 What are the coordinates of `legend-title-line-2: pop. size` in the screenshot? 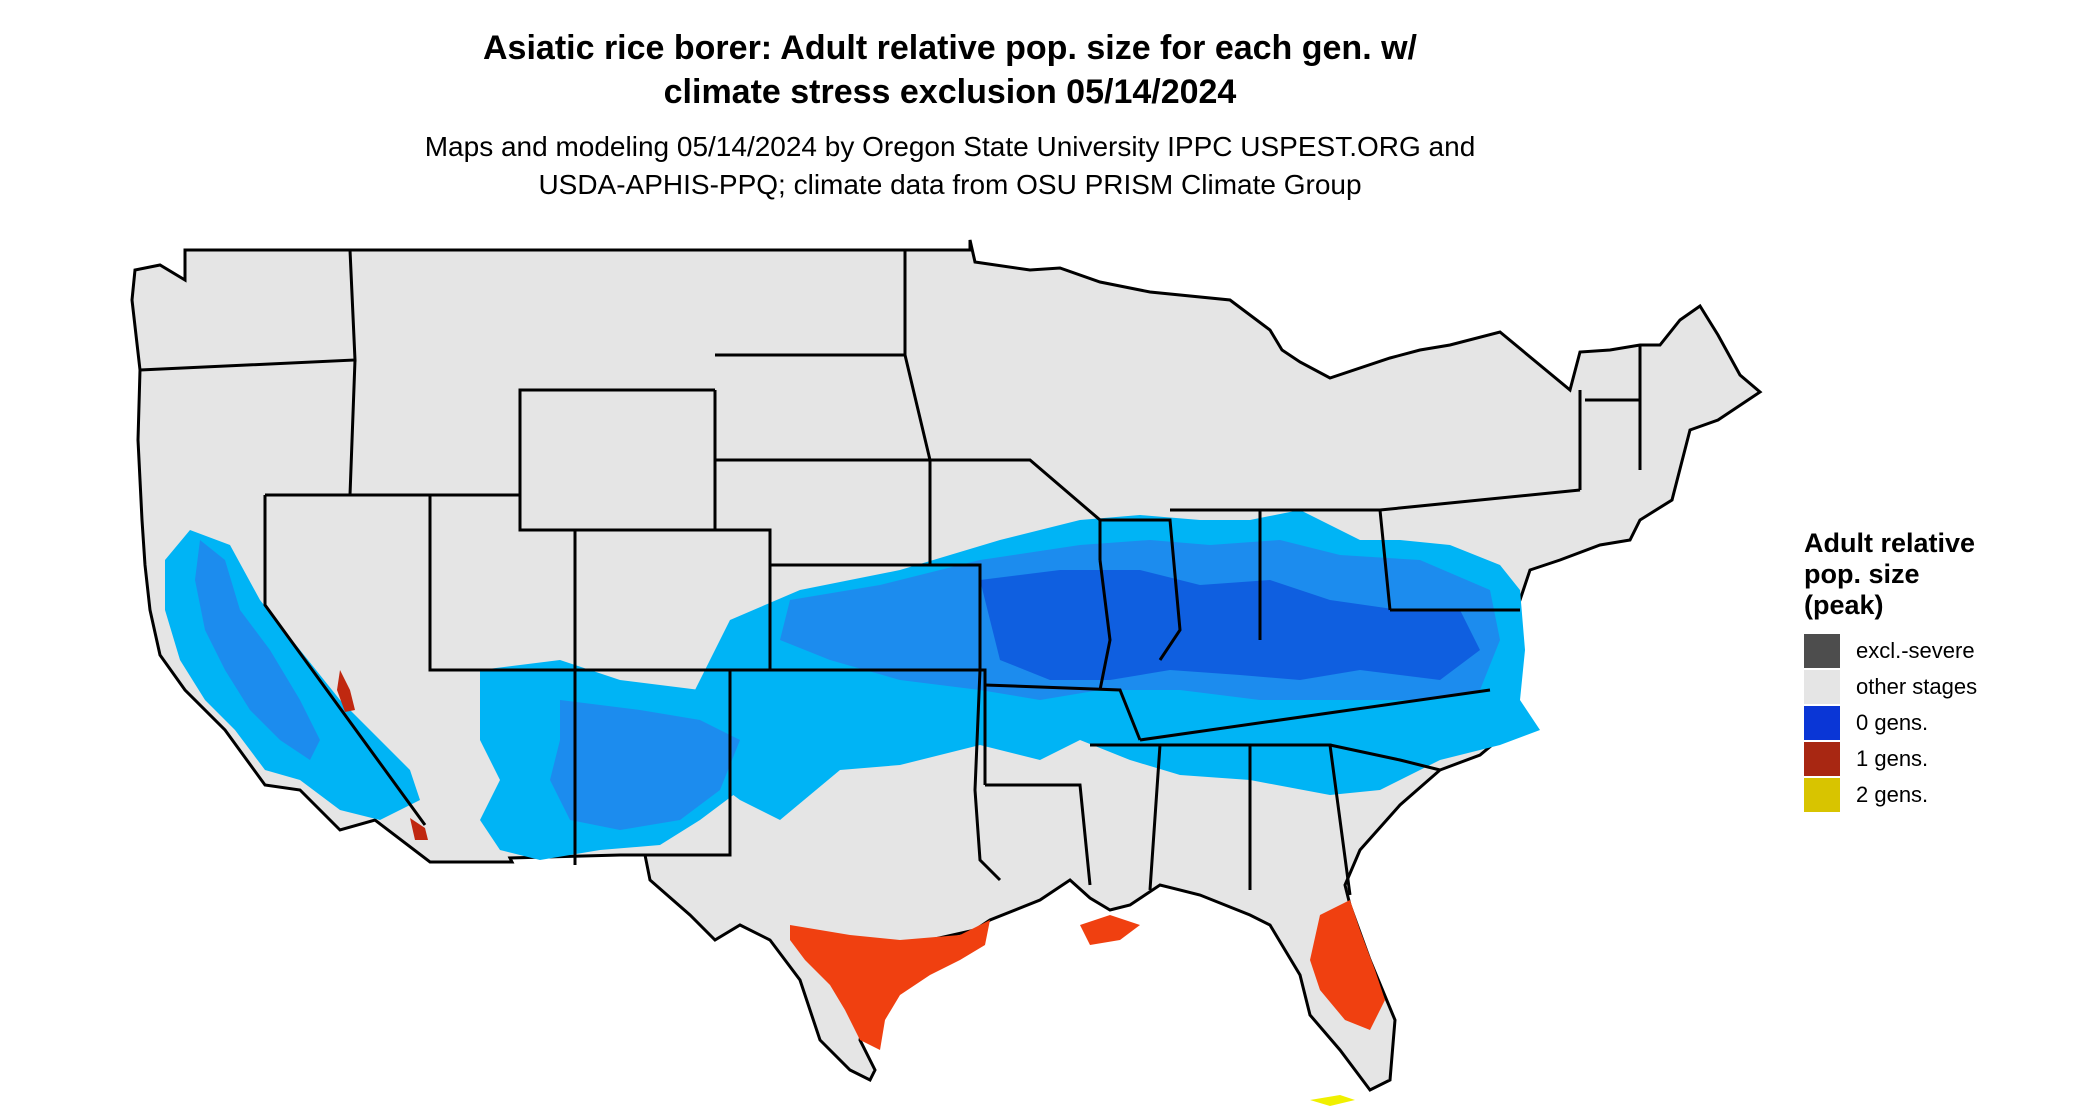 It's located at (1862, 574).